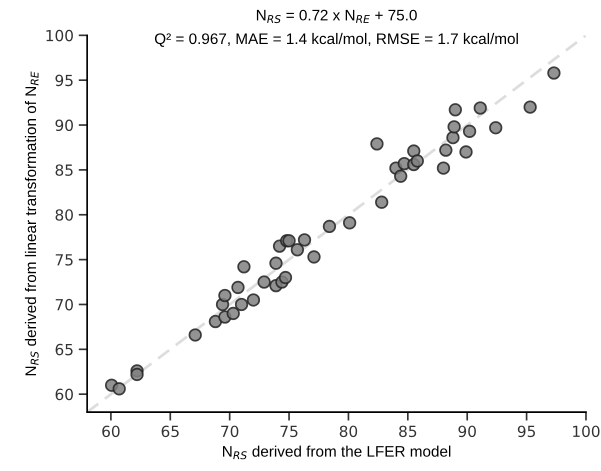 The height and width of the screenshot is (471, 601). I want to click on y-tick-label: 80, so click(64, 215).